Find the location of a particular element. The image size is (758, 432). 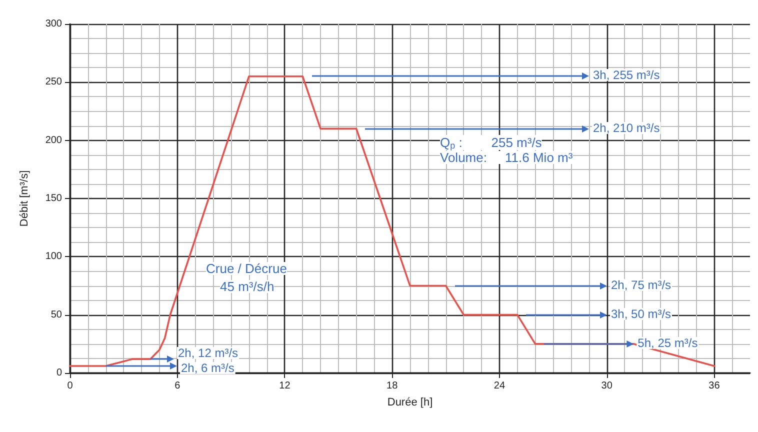

annotation: 2h, 75 m³/s is located at coordinates (641, 285).